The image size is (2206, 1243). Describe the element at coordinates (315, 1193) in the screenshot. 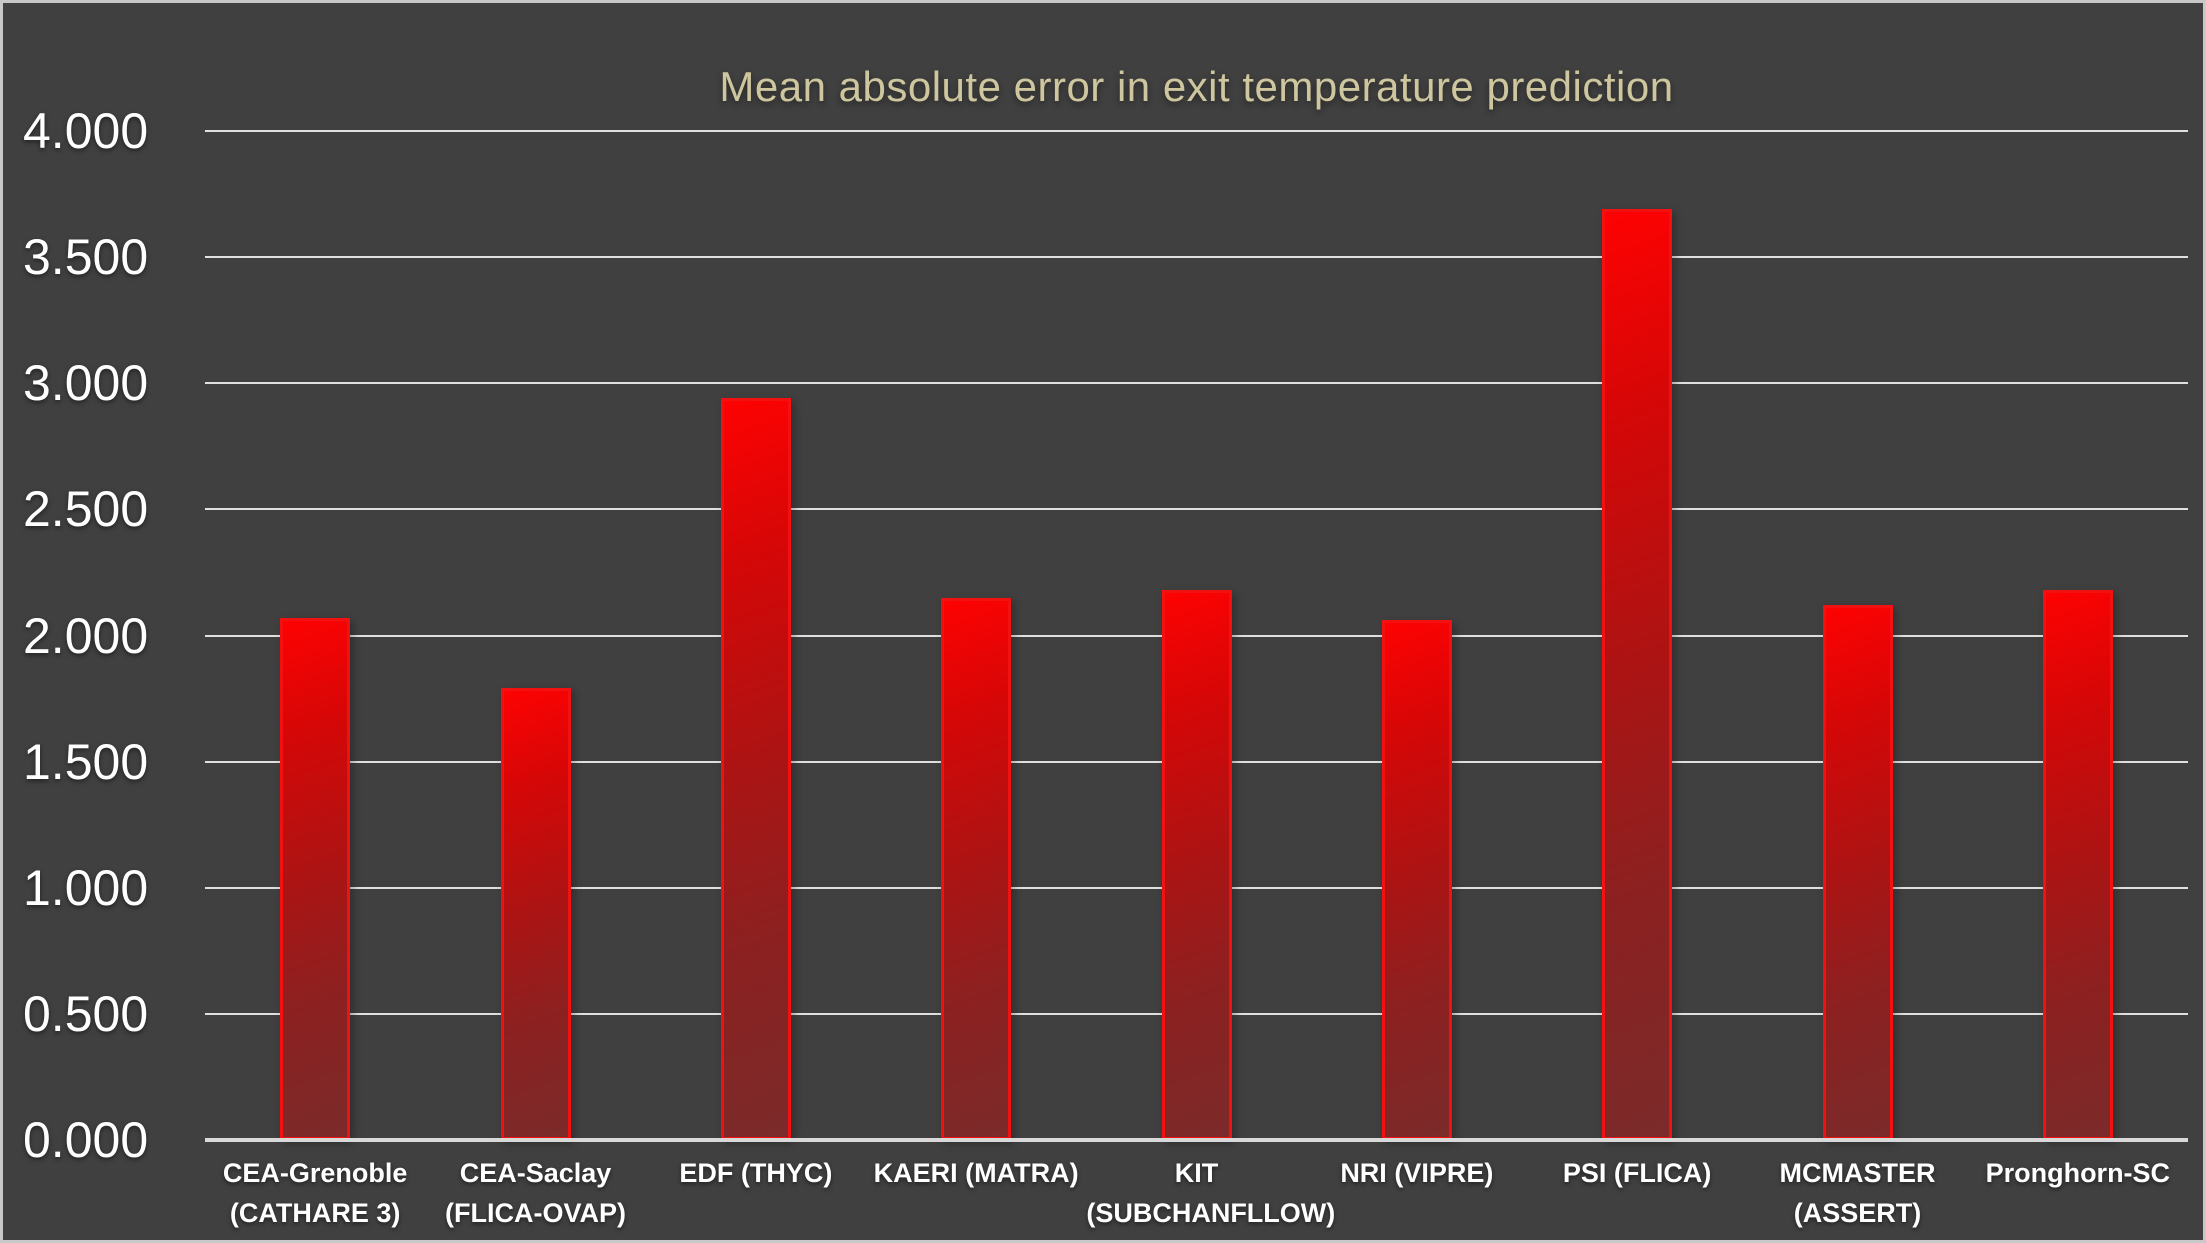

I see `x-category-label: CEA-Grenoble (CATHARE 3)` at that location.